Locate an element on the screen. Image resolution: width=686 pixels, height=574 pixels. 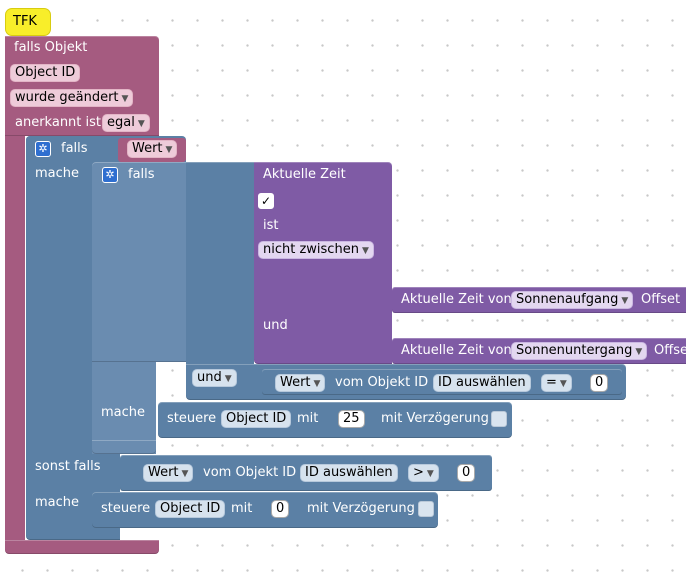
hat-block: TFK is located at coordinates (28, 22).